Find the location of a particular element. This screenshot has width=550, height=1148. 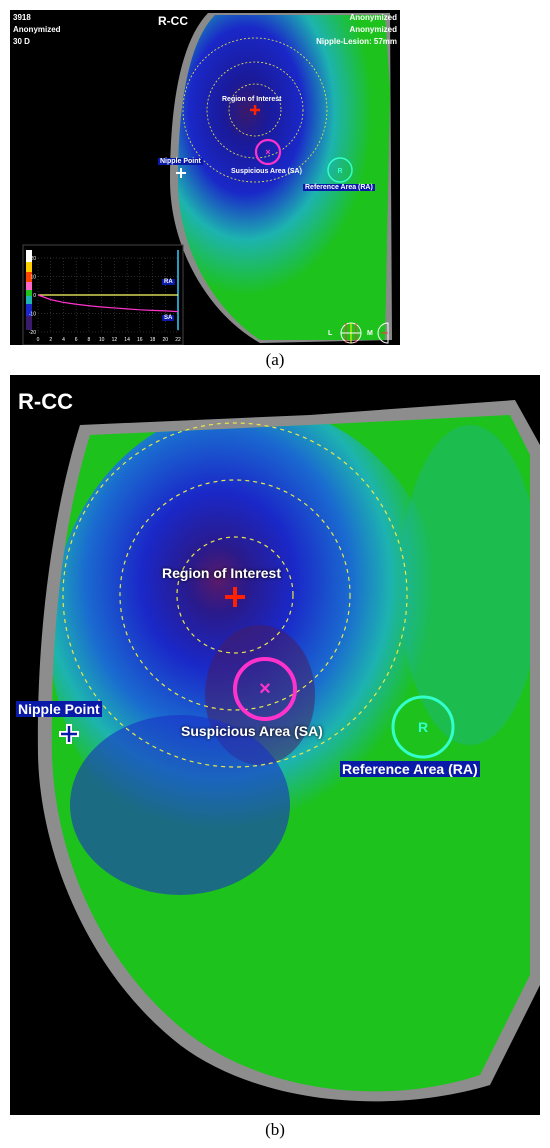

graph-y-tick-label: 0 is located at coordinates (34, 296).